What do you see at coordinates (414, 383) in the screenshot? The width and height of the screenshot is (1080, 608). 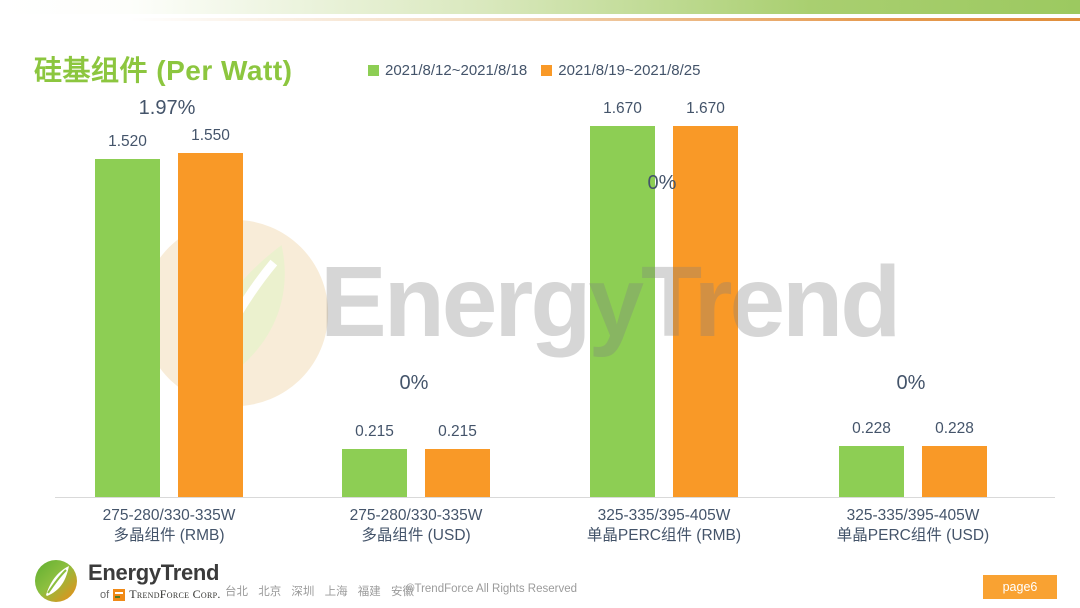 I see `change-label-group2: 0%` at bounding box center [414, 383].